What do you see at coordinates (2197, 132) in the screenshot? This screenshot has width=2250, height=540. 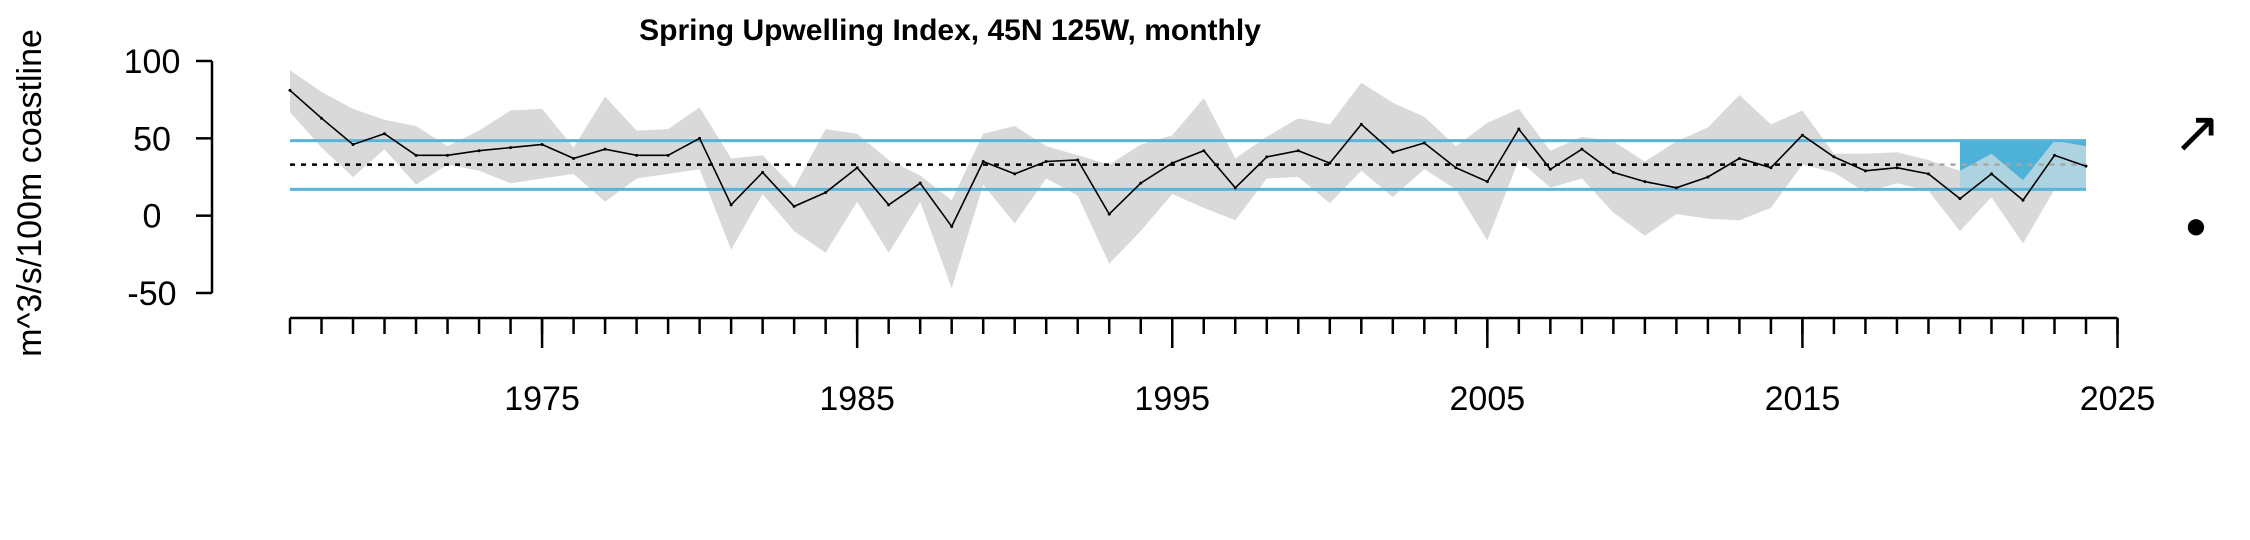 I see `trend-arrow-icon: ↗` at bounding box center [2197, 132].